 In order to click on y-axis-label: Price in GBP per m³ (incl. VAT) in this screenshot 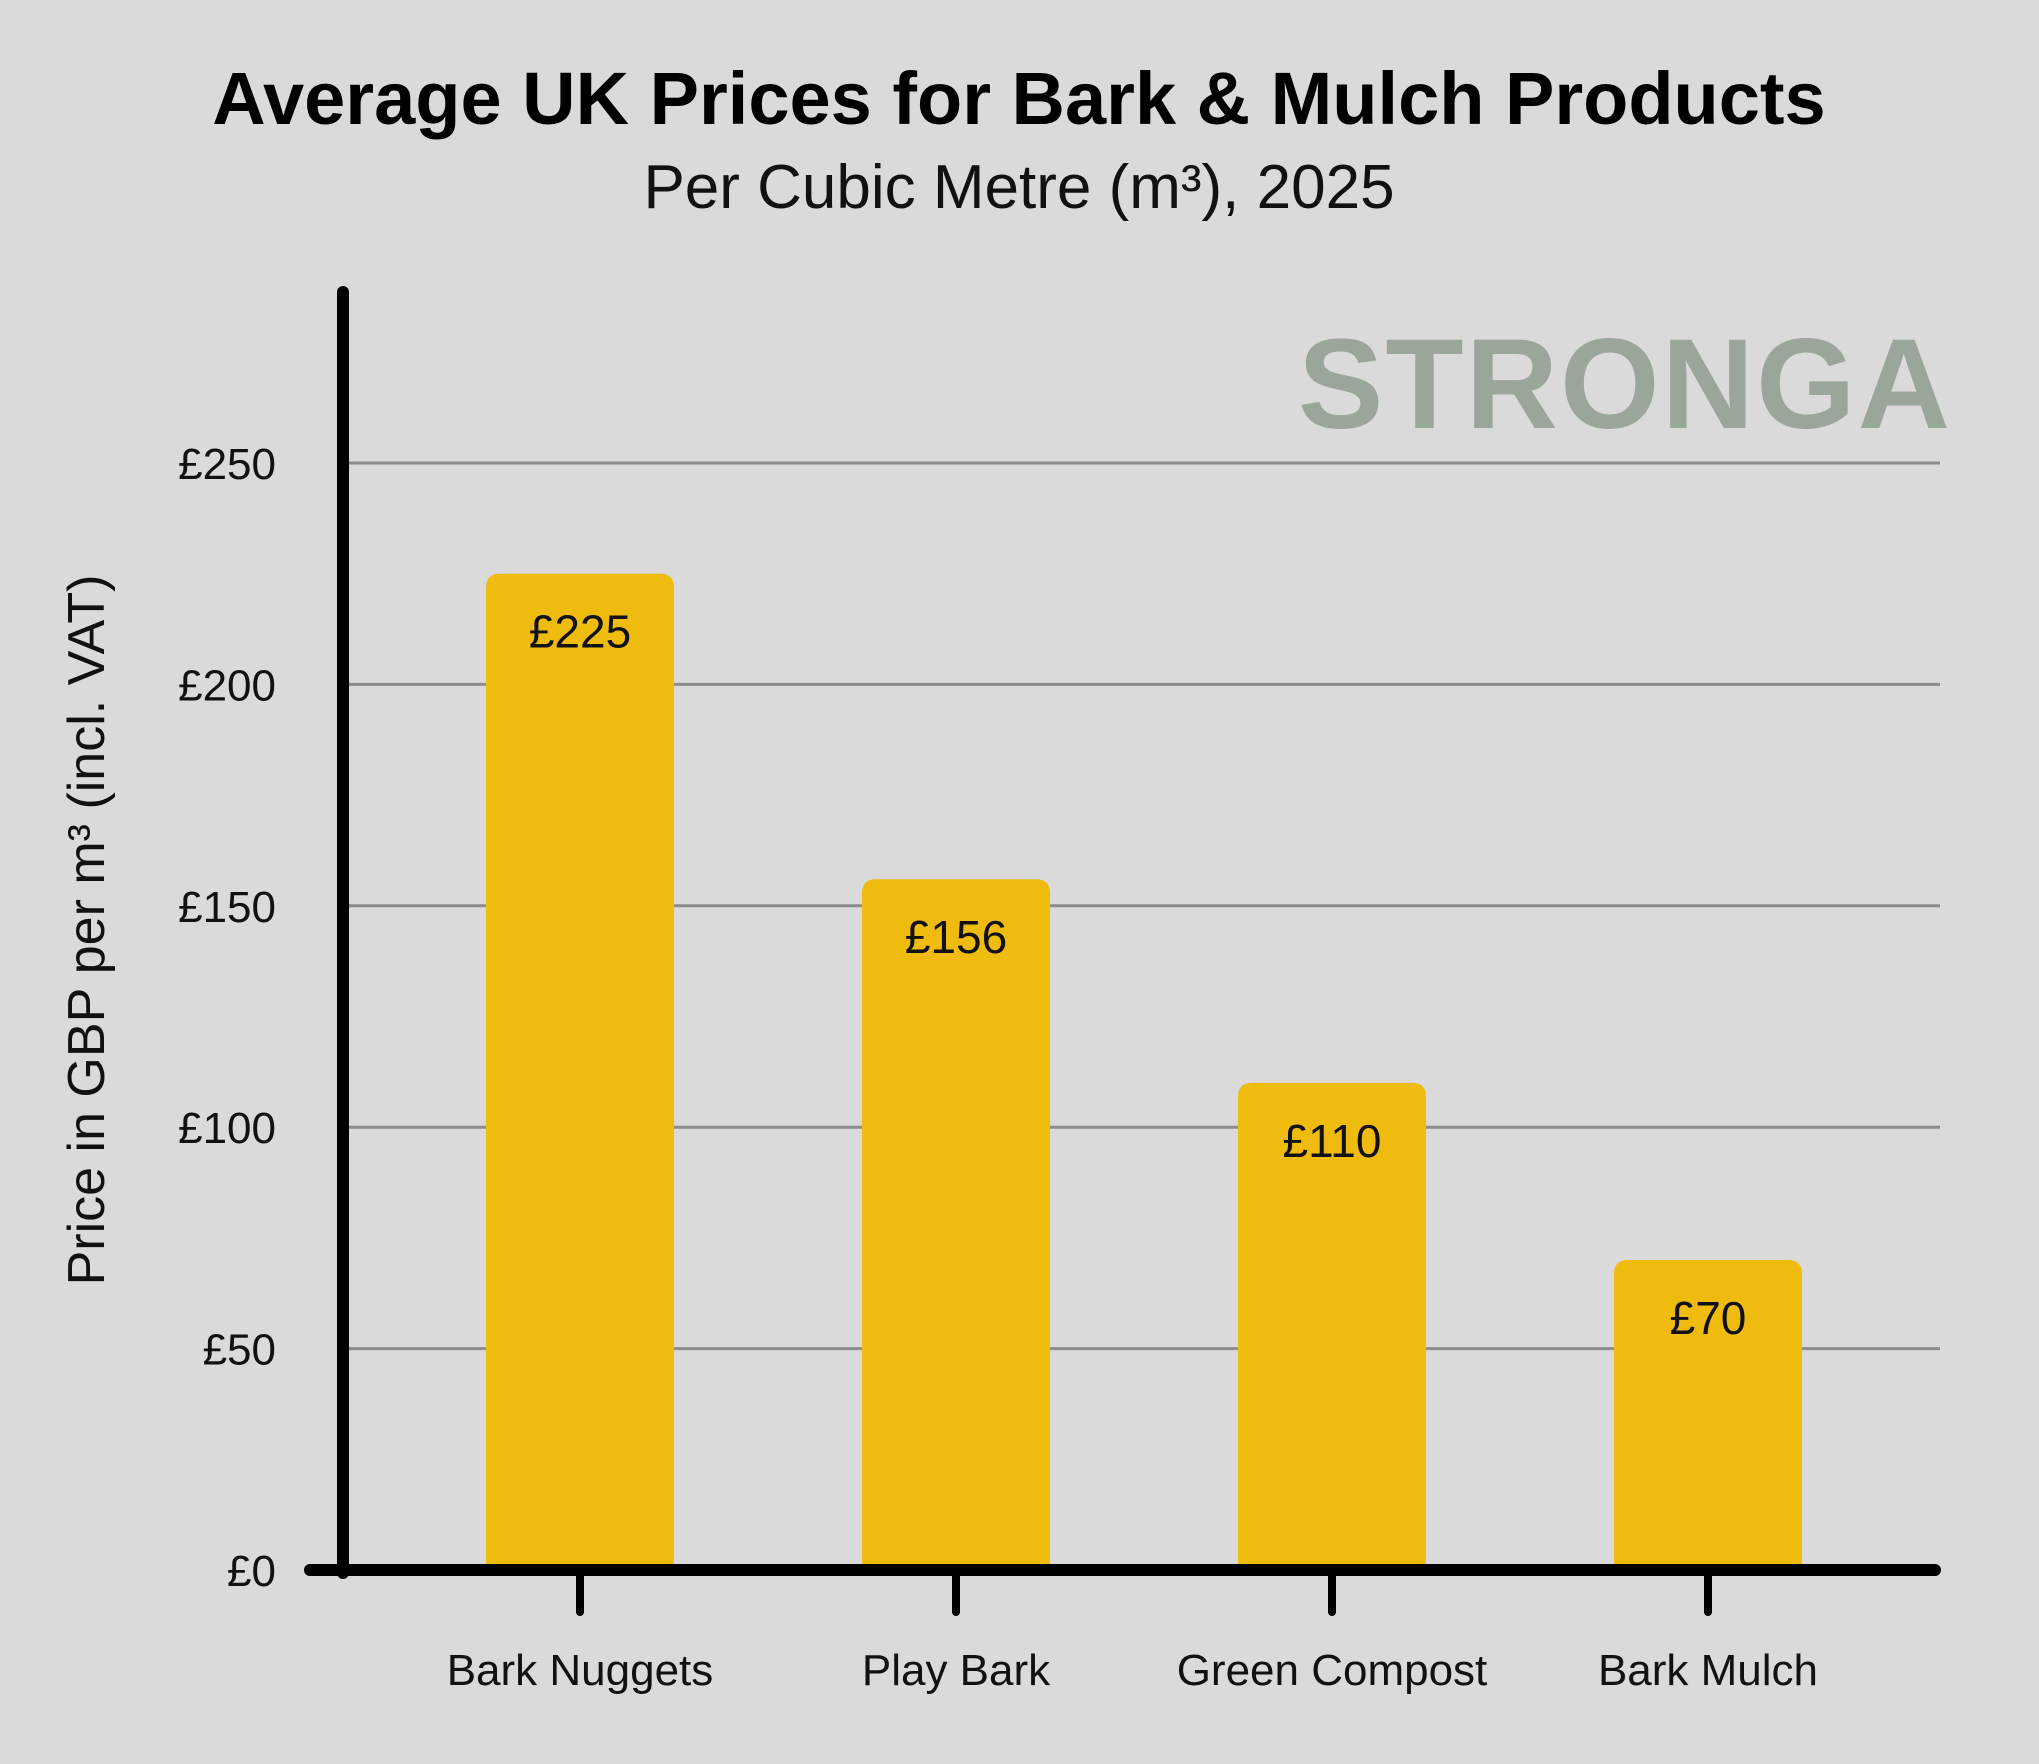, I will do `click(87, 930)`.